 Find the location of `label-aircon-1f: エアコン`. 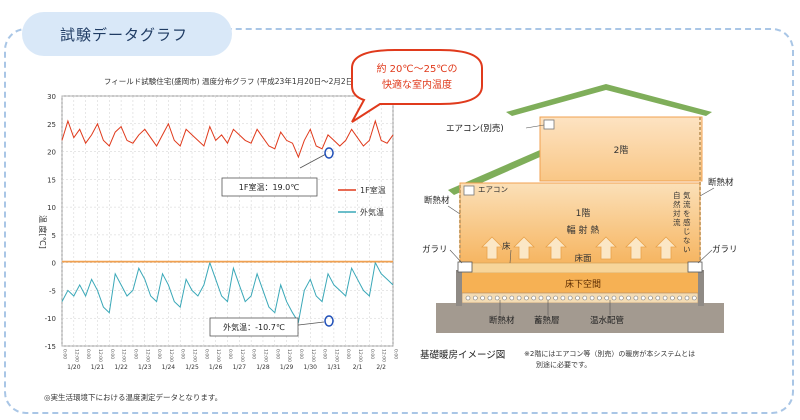

label-aircon-1f: エアコン is located at coordinates (493, 189).